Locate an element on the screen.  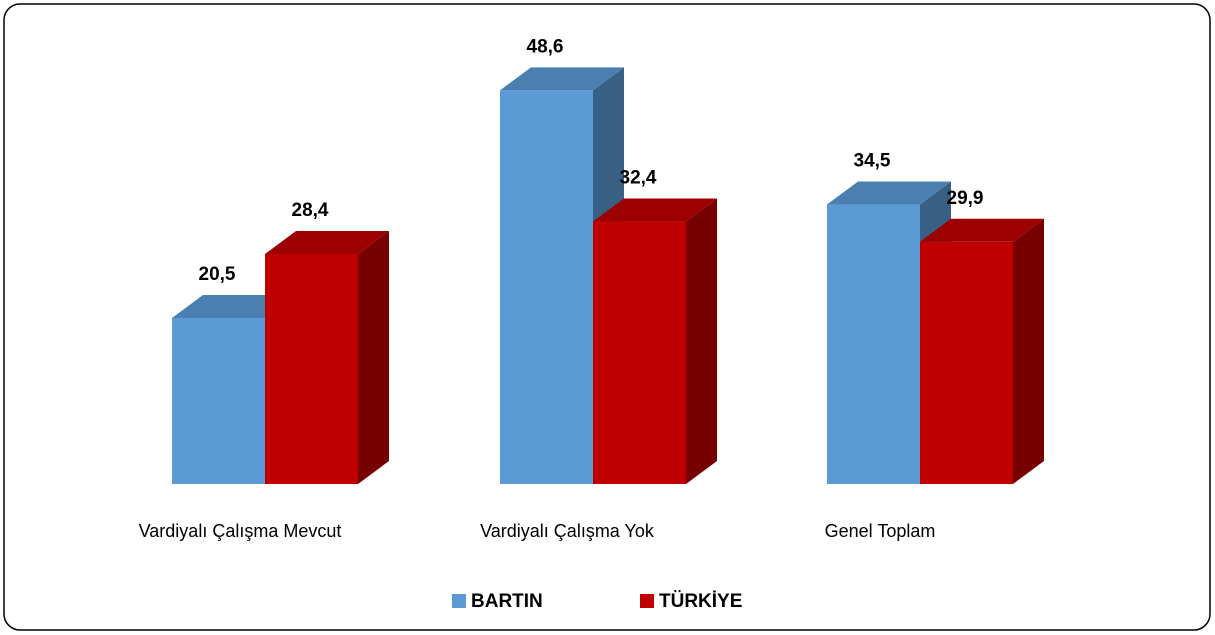
data-label: 32,4 is located at coordinates (638, 178).